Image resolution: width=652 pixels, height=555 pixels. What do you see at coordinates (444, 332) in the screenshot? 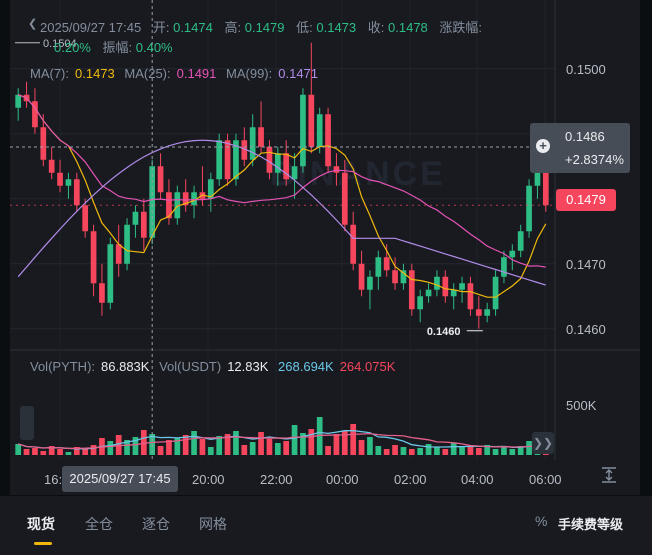
I see `low-marker-label: 0.1460` at bounding box center [444, 332].